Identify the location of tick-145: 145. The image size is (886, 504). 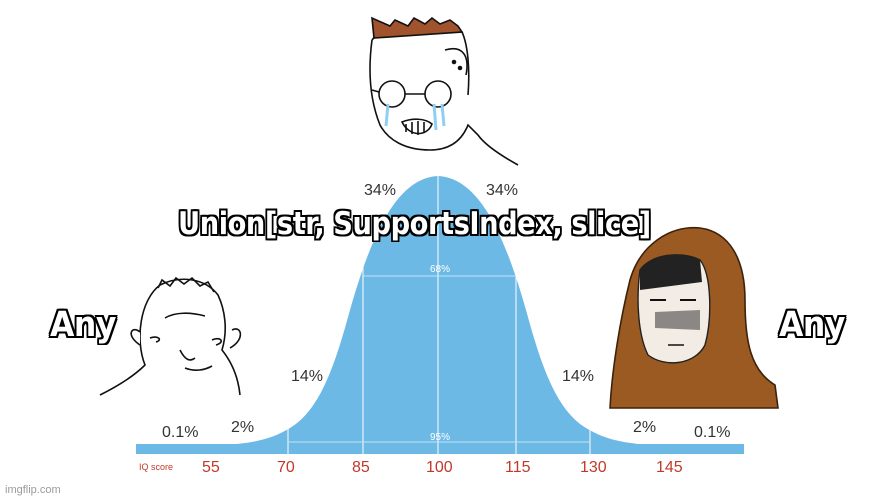
(669, 467).